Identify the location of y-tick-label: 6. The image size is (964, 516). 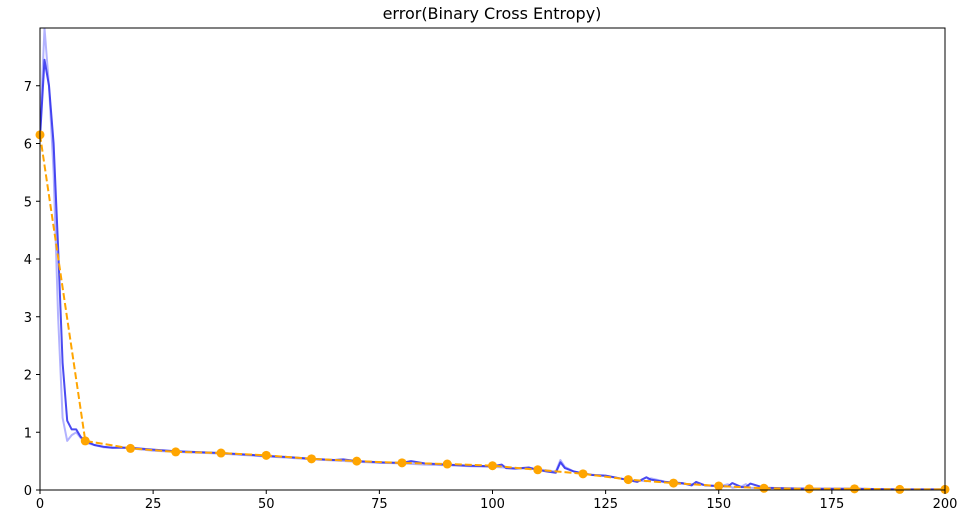
(28, 145).